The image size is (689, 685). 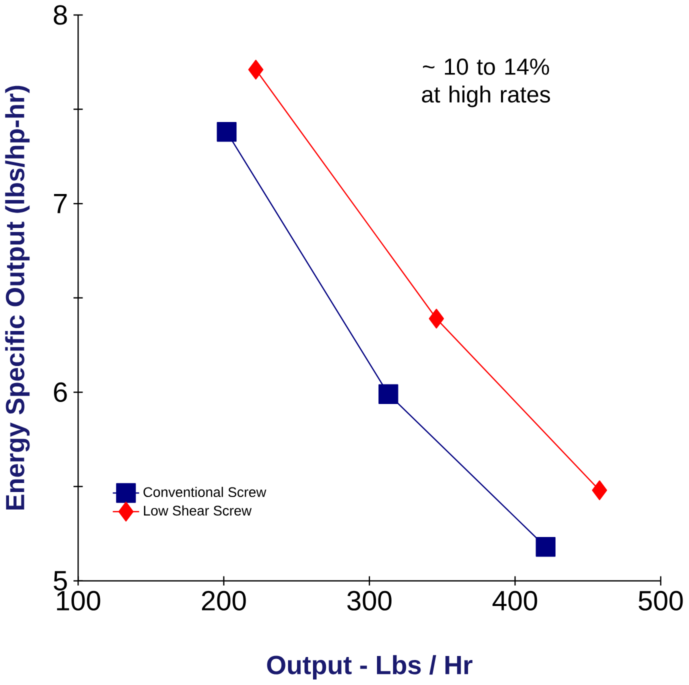 I want to click on x-tick-label: 400, so click(x=515, y=601).